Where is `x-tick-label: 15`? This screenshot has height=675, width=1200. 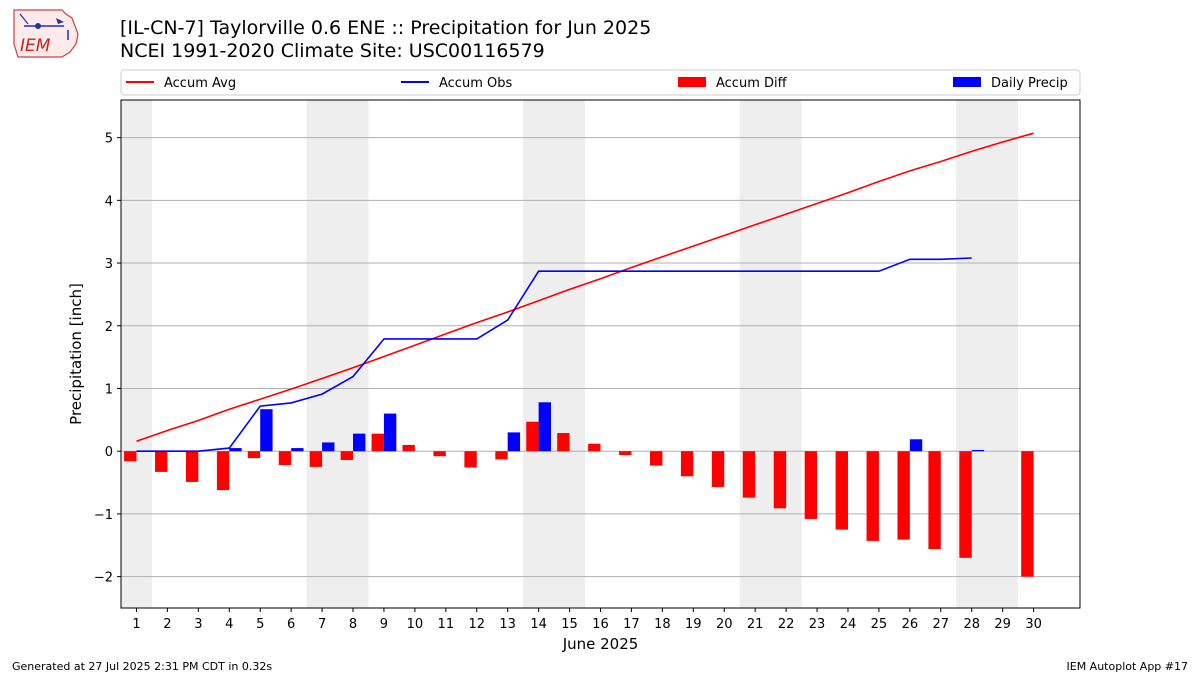 x-tick-label: 15 is located at coordinates (569, 624).